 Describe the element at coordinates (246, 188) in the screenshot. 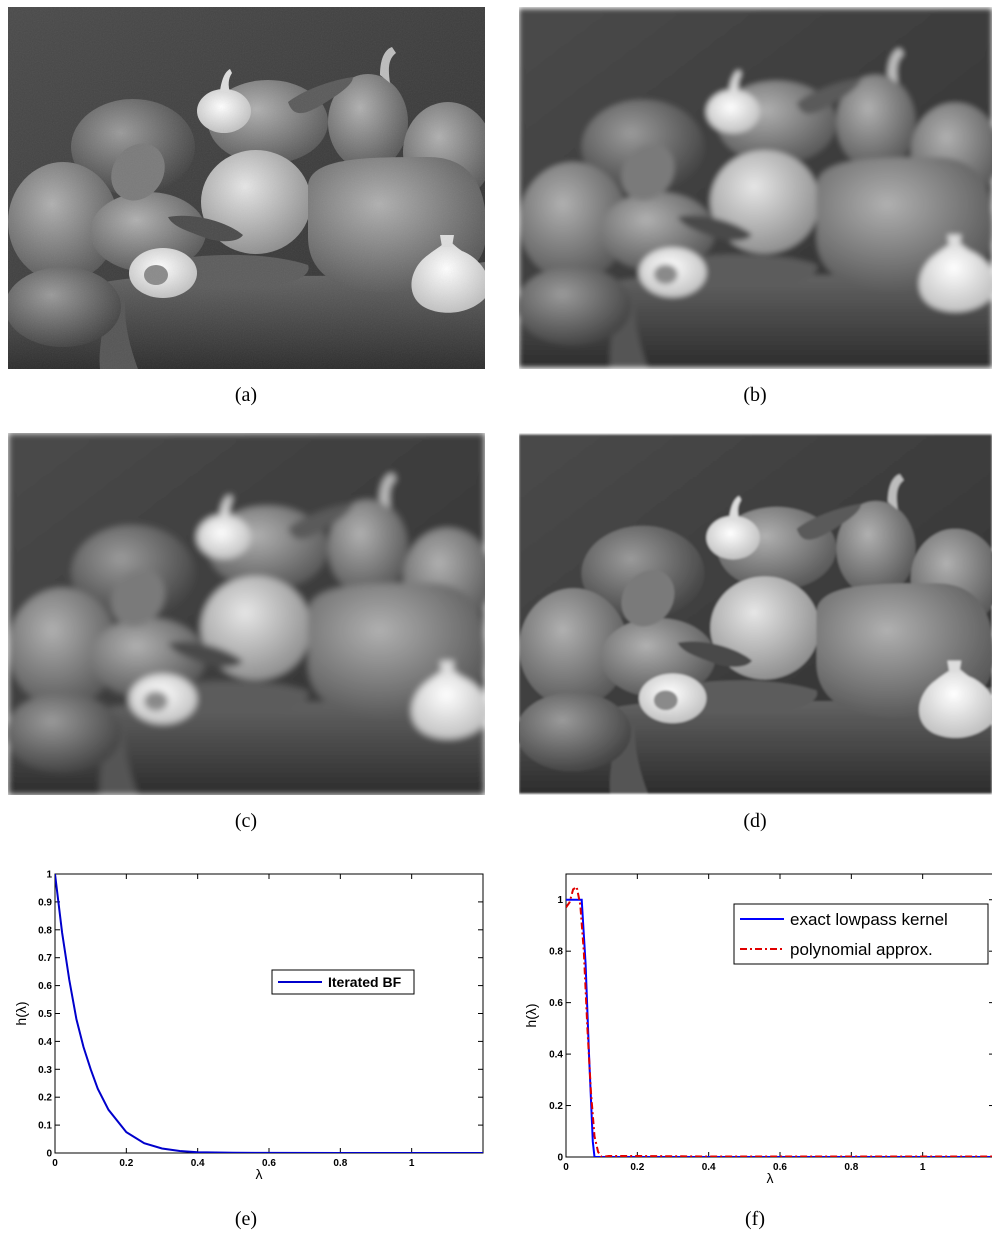

I see `image-panel-a` at that location.